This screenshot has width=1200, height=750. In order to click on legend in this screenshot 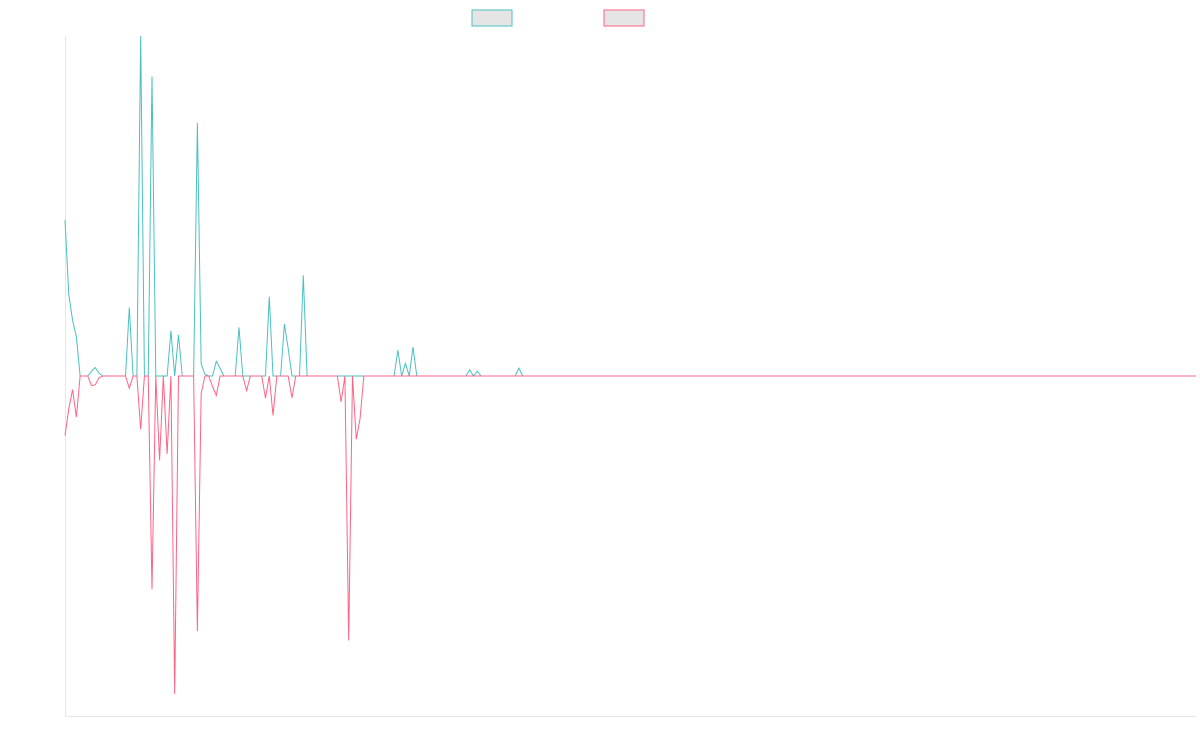, I will do `click(558, 18)`.